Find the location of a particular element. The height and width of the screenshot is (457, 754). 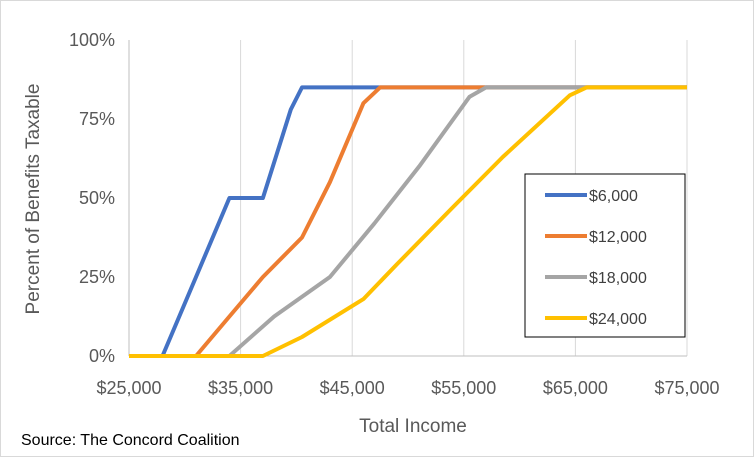

legend-label-1: $12,000 is located at coordinates (618, 237).